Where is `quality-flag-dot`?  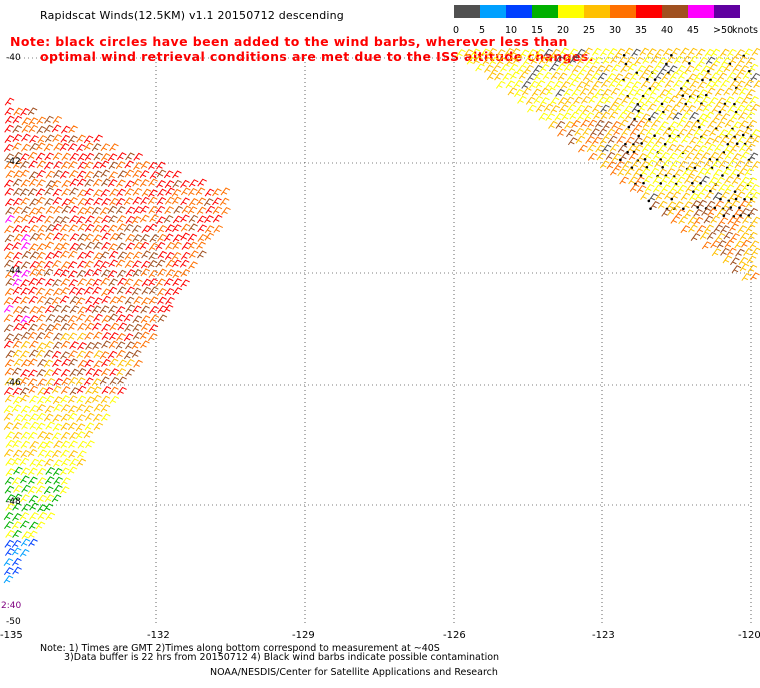
quality-flag-dot is located at coordinates (738, 175).